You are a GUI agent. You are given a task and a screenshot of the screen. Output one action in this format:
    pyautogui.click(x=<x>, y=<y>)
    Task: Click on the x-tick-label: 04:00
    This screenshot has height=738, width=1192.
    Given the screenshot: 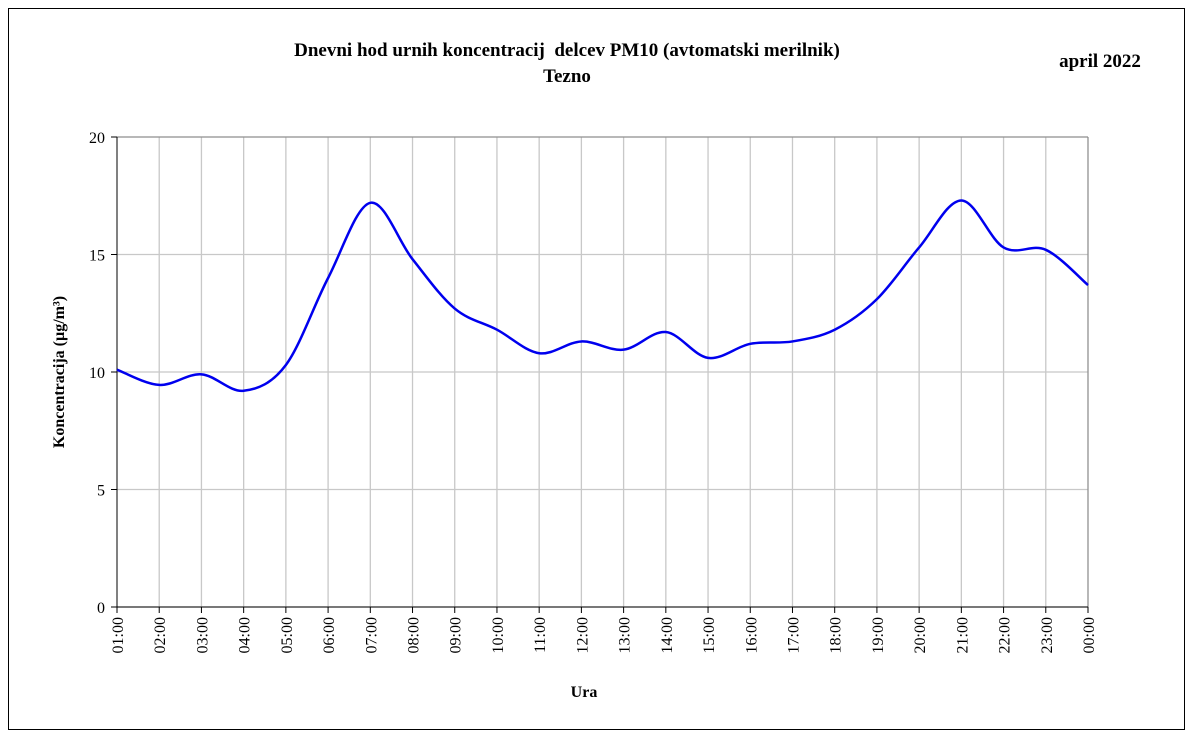 What is the action you would take?
    pyautogui.click(x=245, y=635)
    